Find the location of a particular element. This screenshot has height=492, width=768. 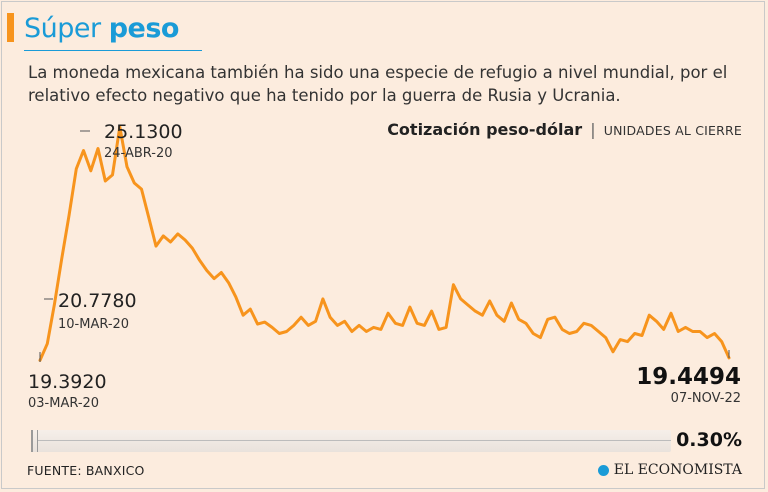

label-max-value: 25.1300 is located at coordinates (143, 132).